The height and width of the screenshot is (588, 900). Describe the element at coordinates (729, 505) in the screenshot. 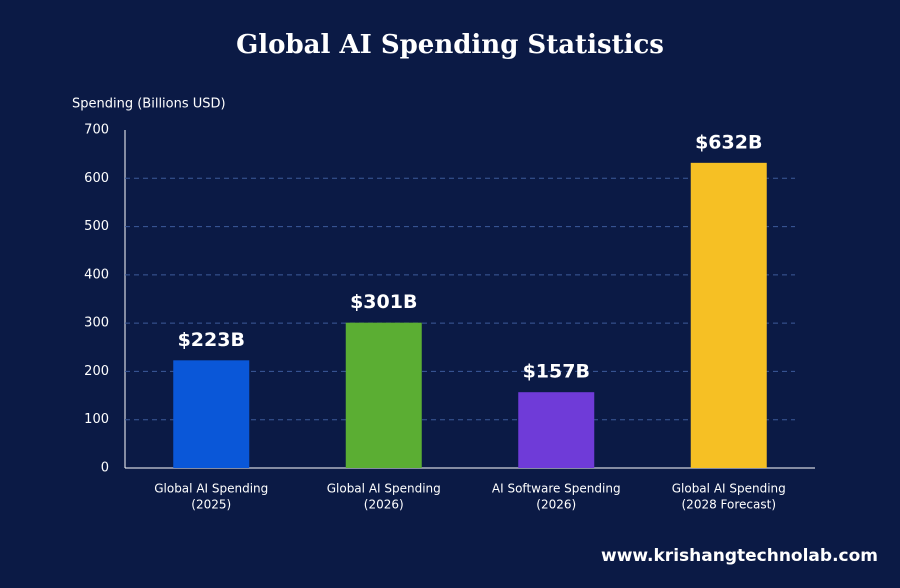

I see `x-tick-label: (2028 Forecast)` at that location.